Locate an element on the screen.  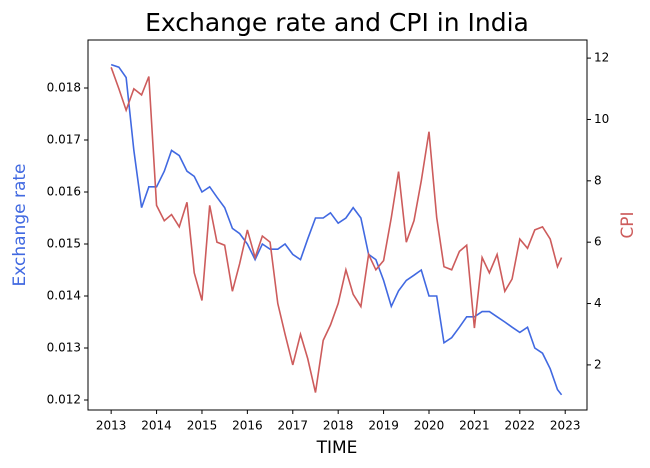
y2-tick-label: 4 is located at coordinates (598, 303).